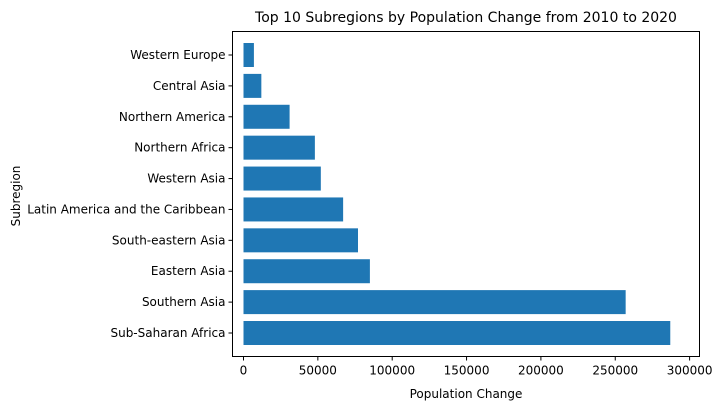  What do you see at coordinates (279, 147) in the screenshot?
I see `bar-northern-africa` at bounding box center [279, 147].